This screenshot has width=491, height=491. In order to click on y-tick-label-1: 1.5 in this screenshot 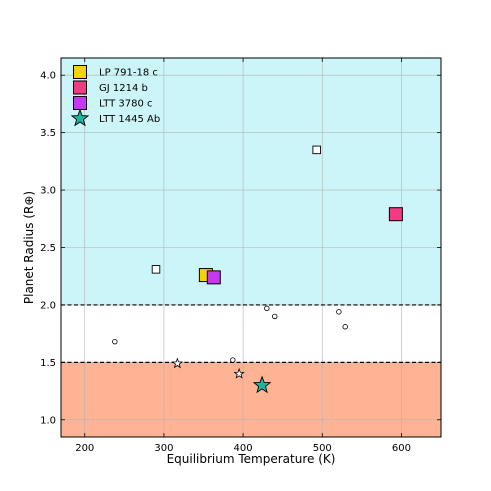, I will do `click(48, 363)`.